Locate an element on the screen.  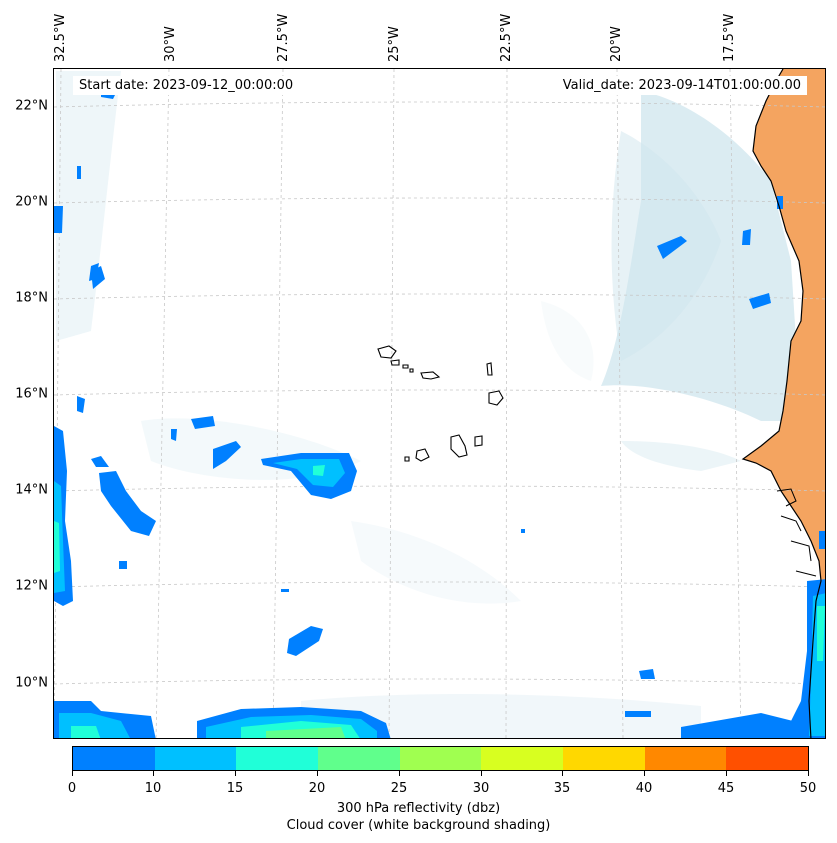
colorbar-tick-label-40: 40 is located at coordinates (644, 788).